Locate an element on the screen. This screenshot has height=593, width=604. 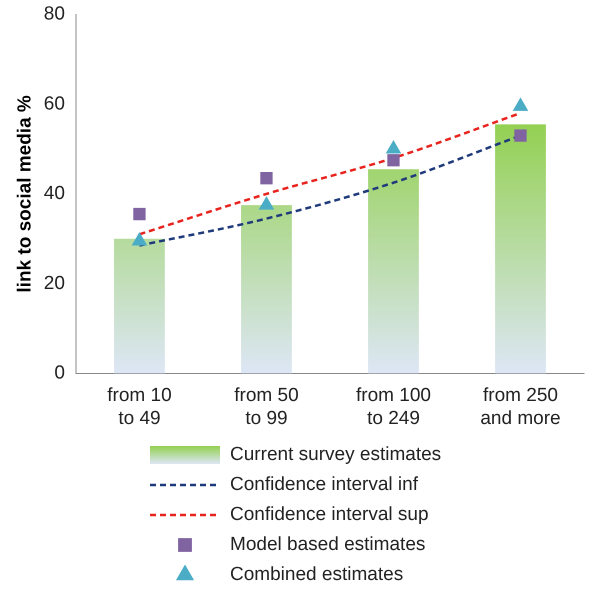
y-tick-label: 0 is located at coordinates (59, 373).